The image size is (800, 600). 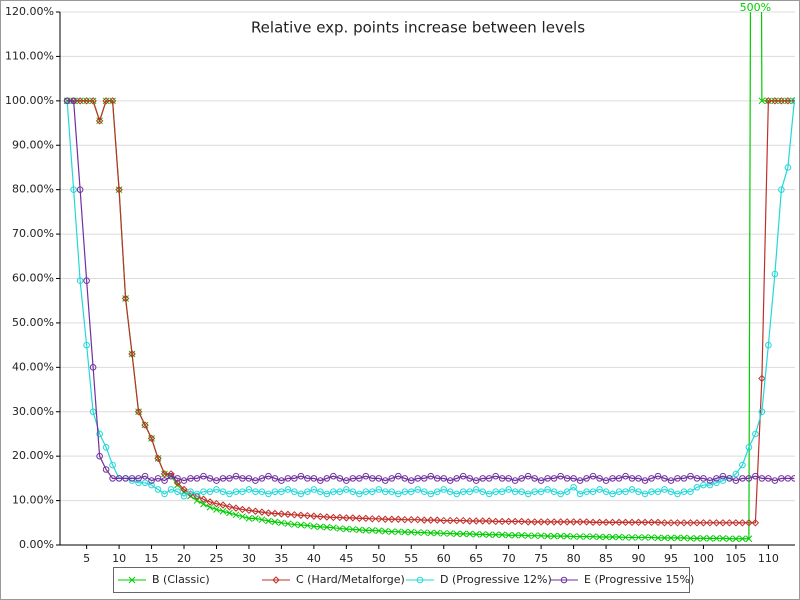 I want to click on y-tick-label: 50.00%, so click(x=33, y=322).